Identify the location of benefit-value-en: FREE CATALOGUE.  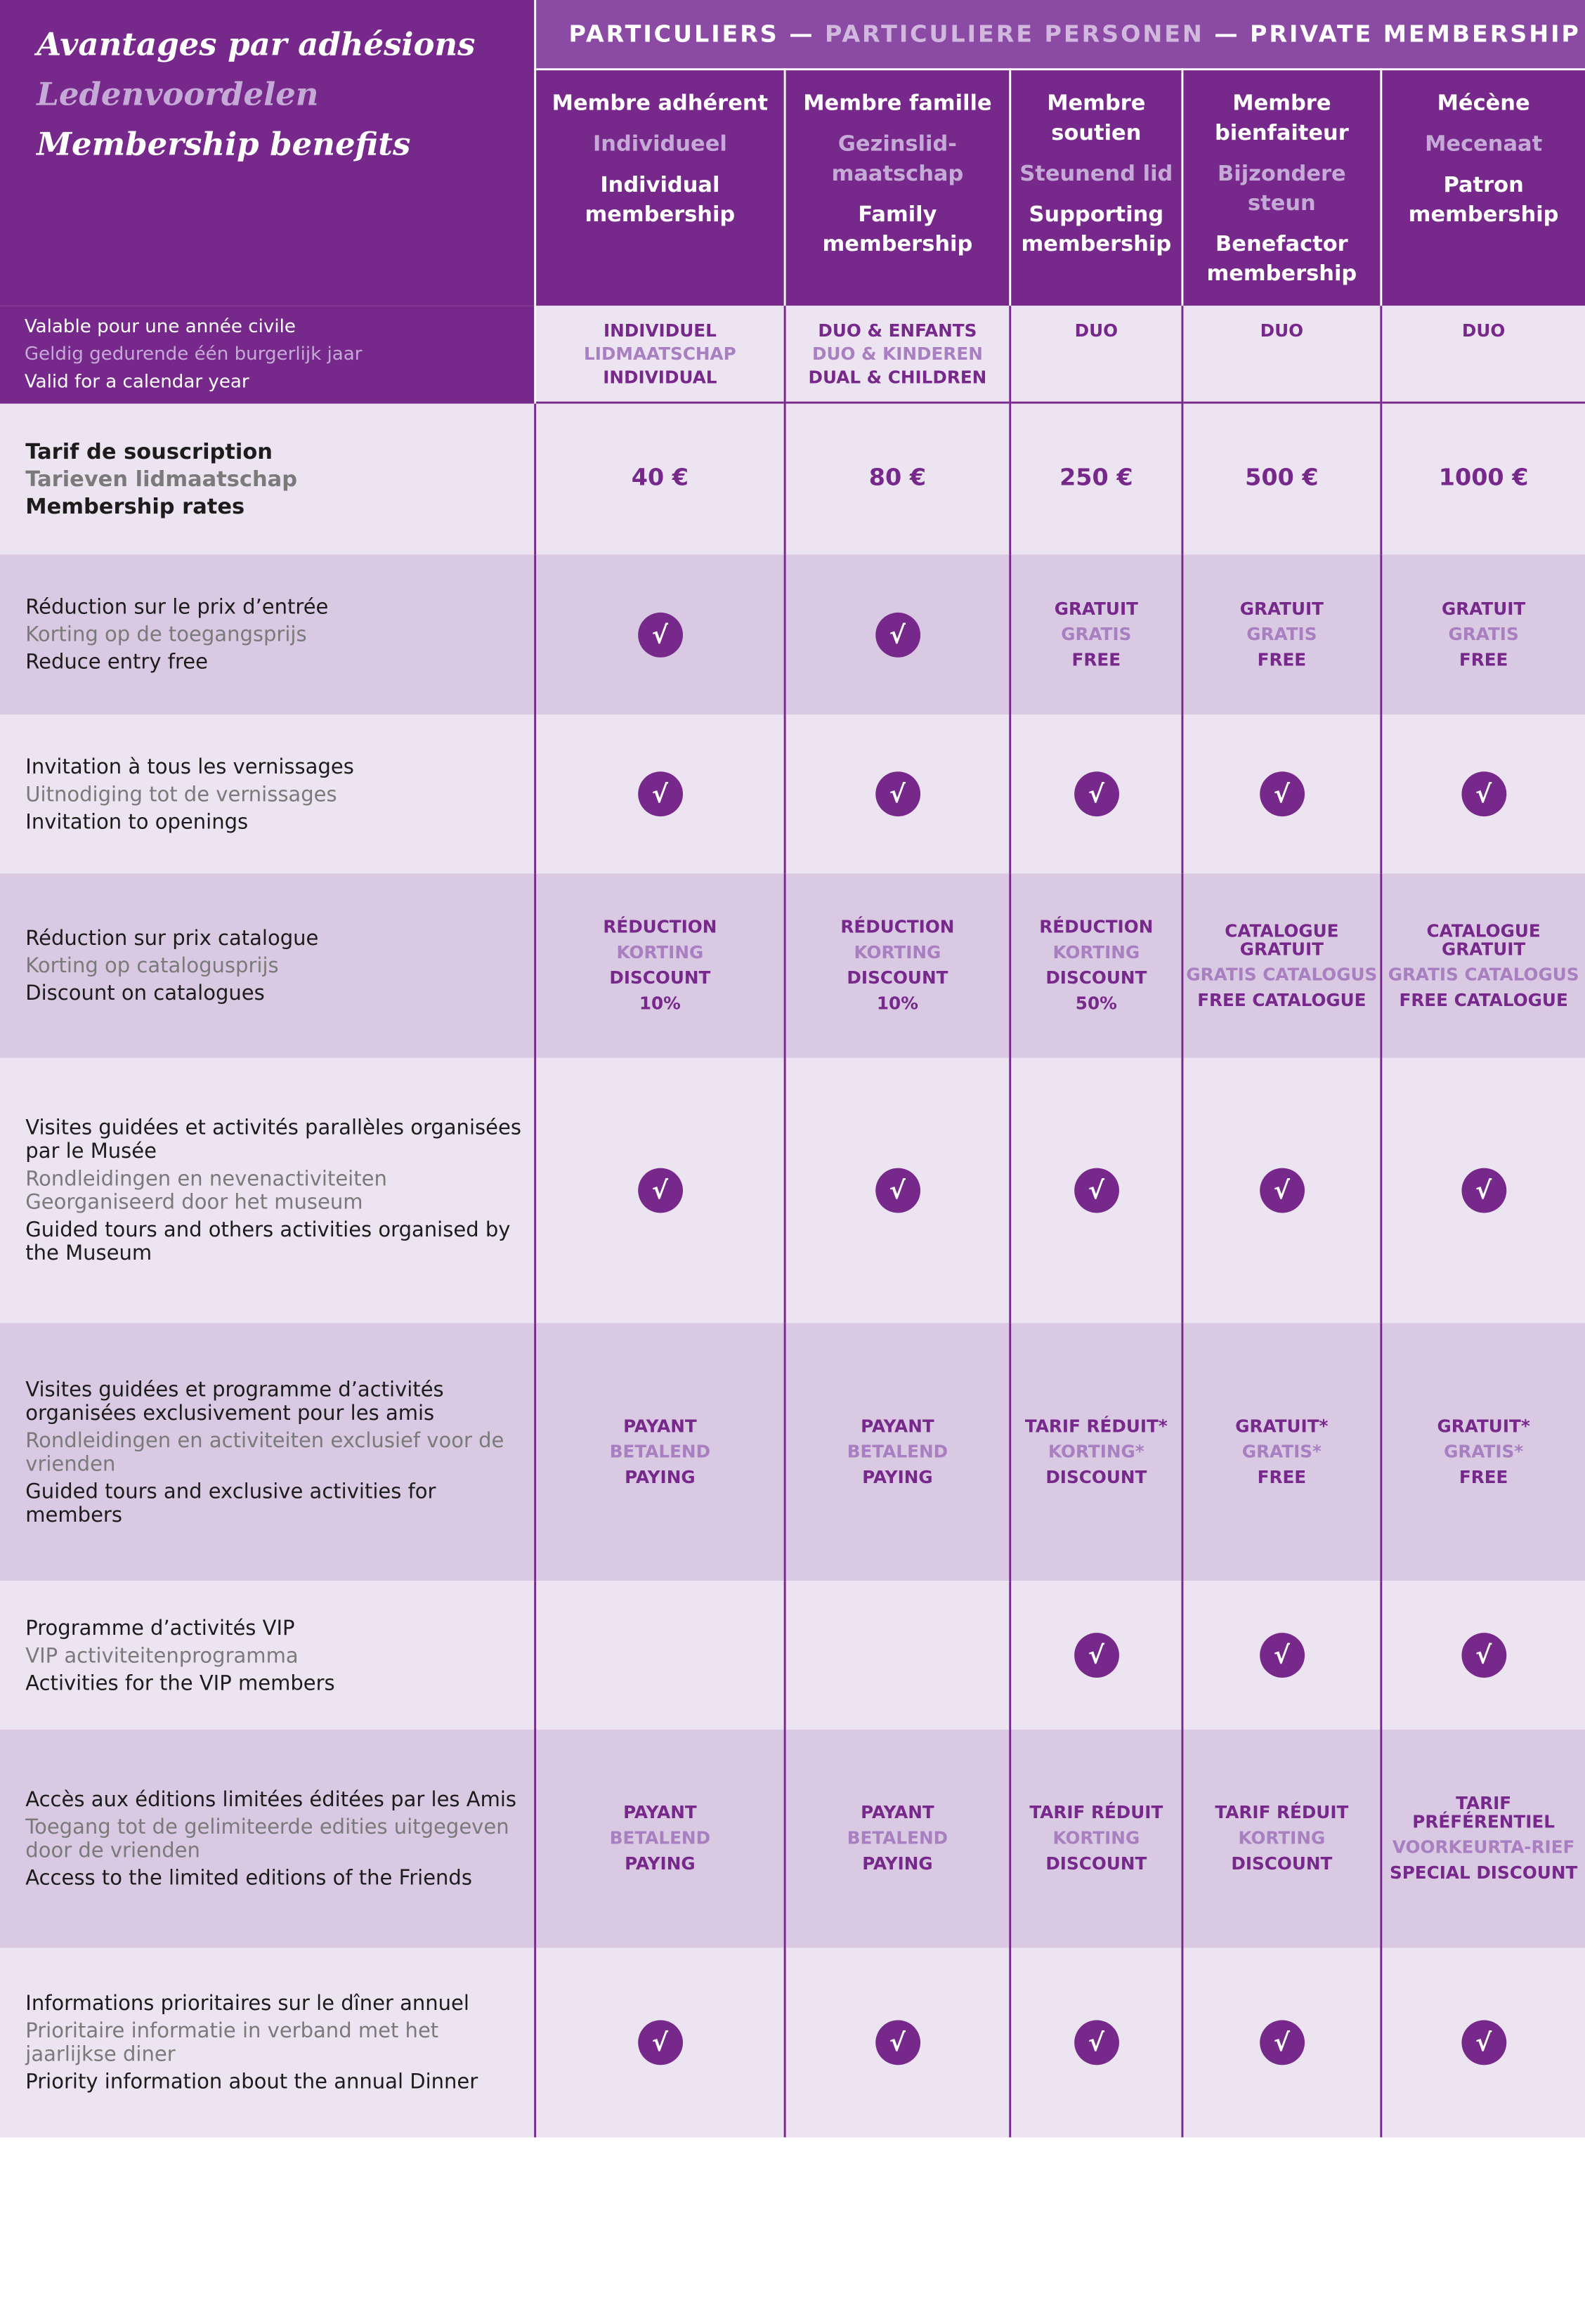
(1282, 1000).